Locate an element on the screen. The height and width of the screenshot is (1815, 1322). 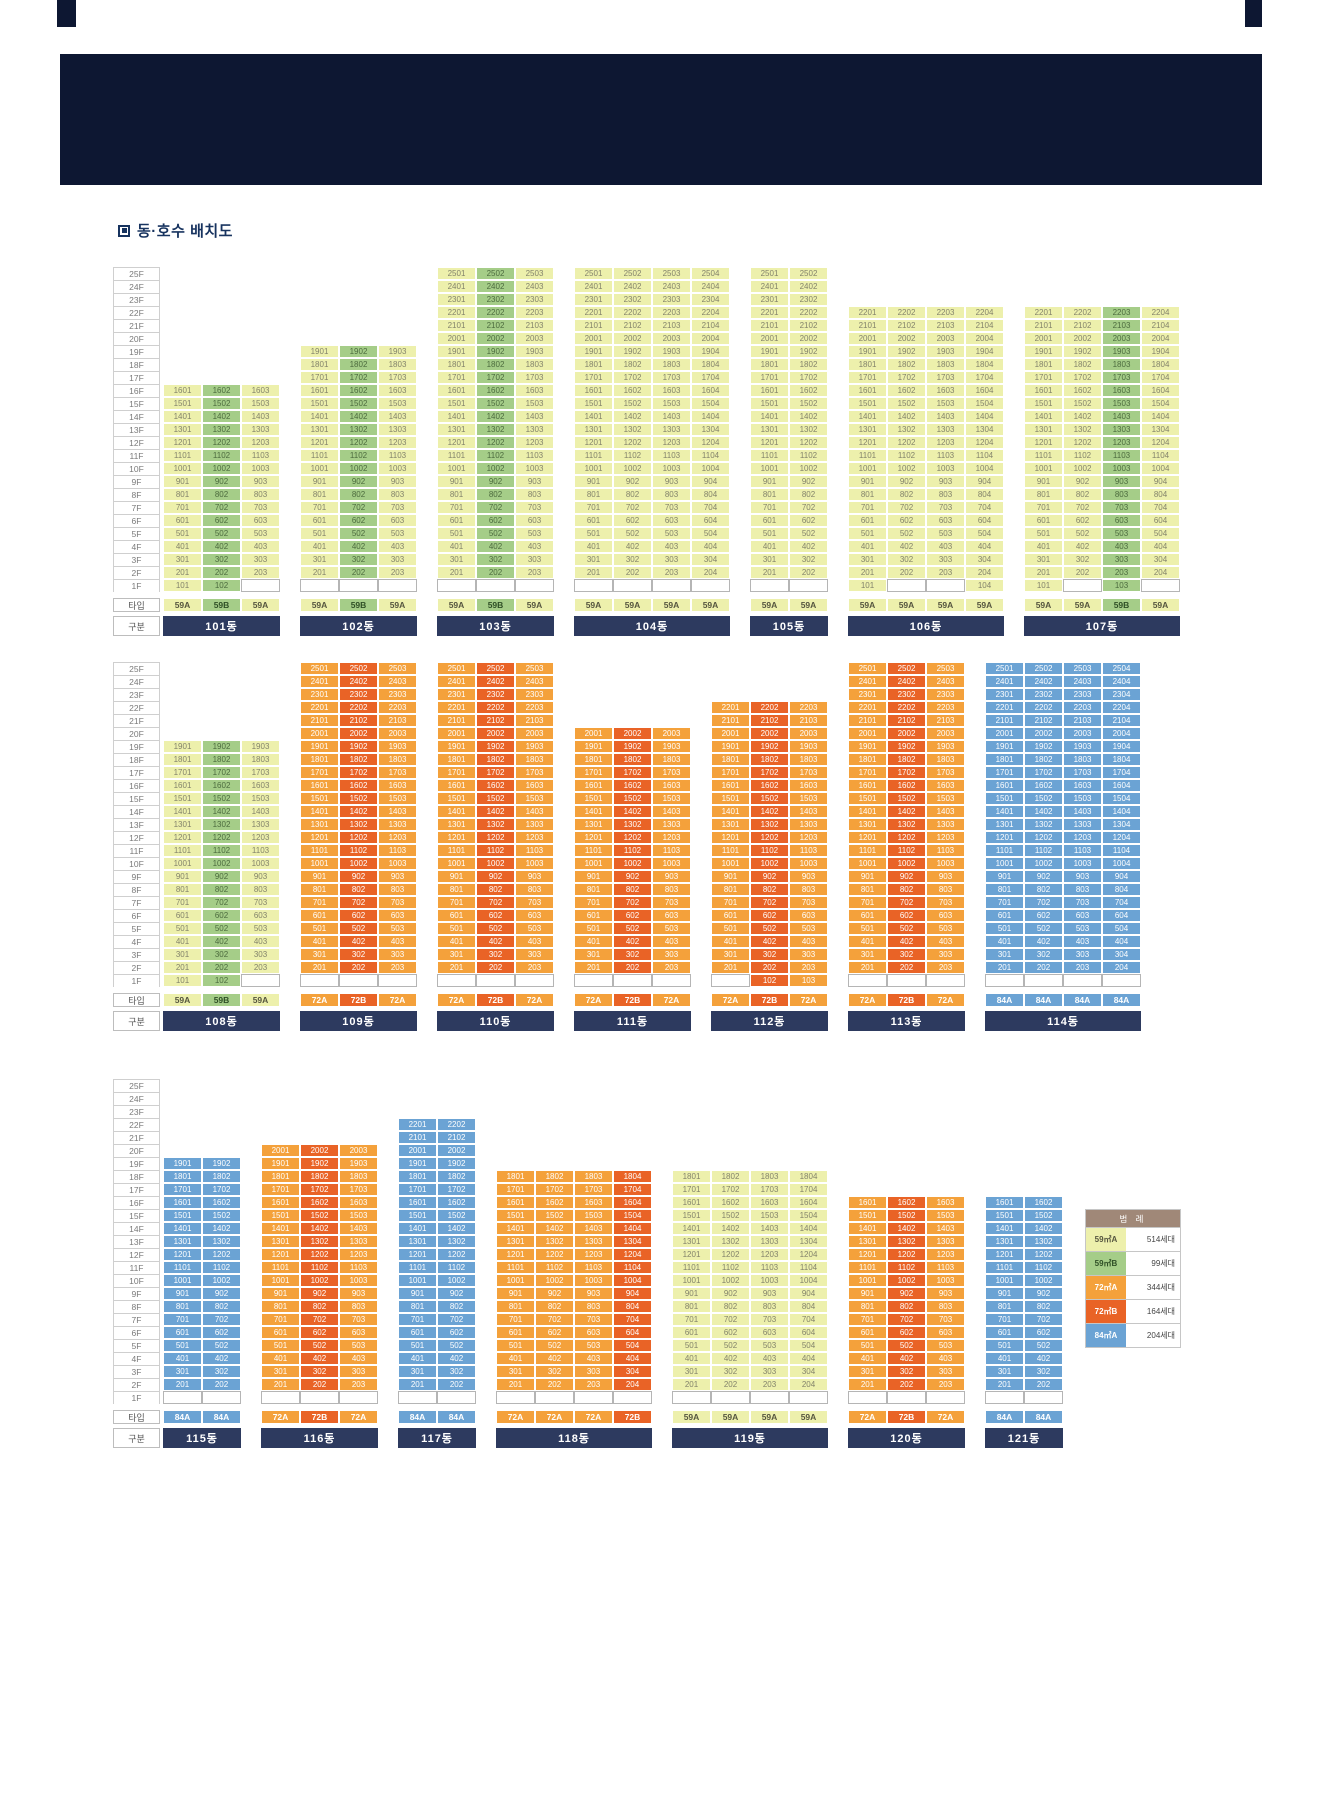
unit-cell: 403 is located at coordinates (397, 941).